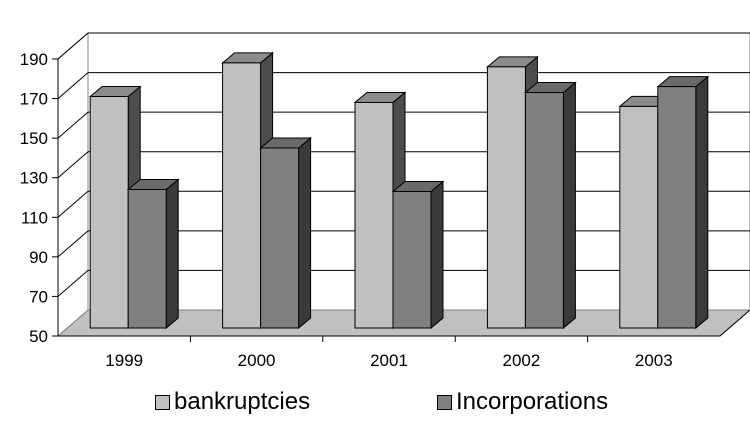 Image resolution: width=750 pixels, height=447 pixels. I want to click on x-tick-label: 1999, so click(124, 360).